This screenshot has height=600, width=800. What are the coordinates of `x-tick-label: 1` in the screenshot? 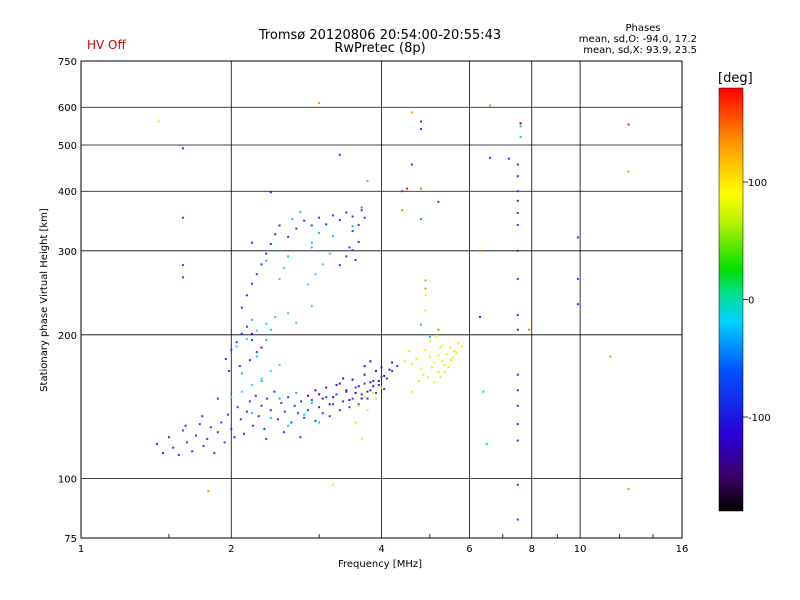 It's located at (81, 549).